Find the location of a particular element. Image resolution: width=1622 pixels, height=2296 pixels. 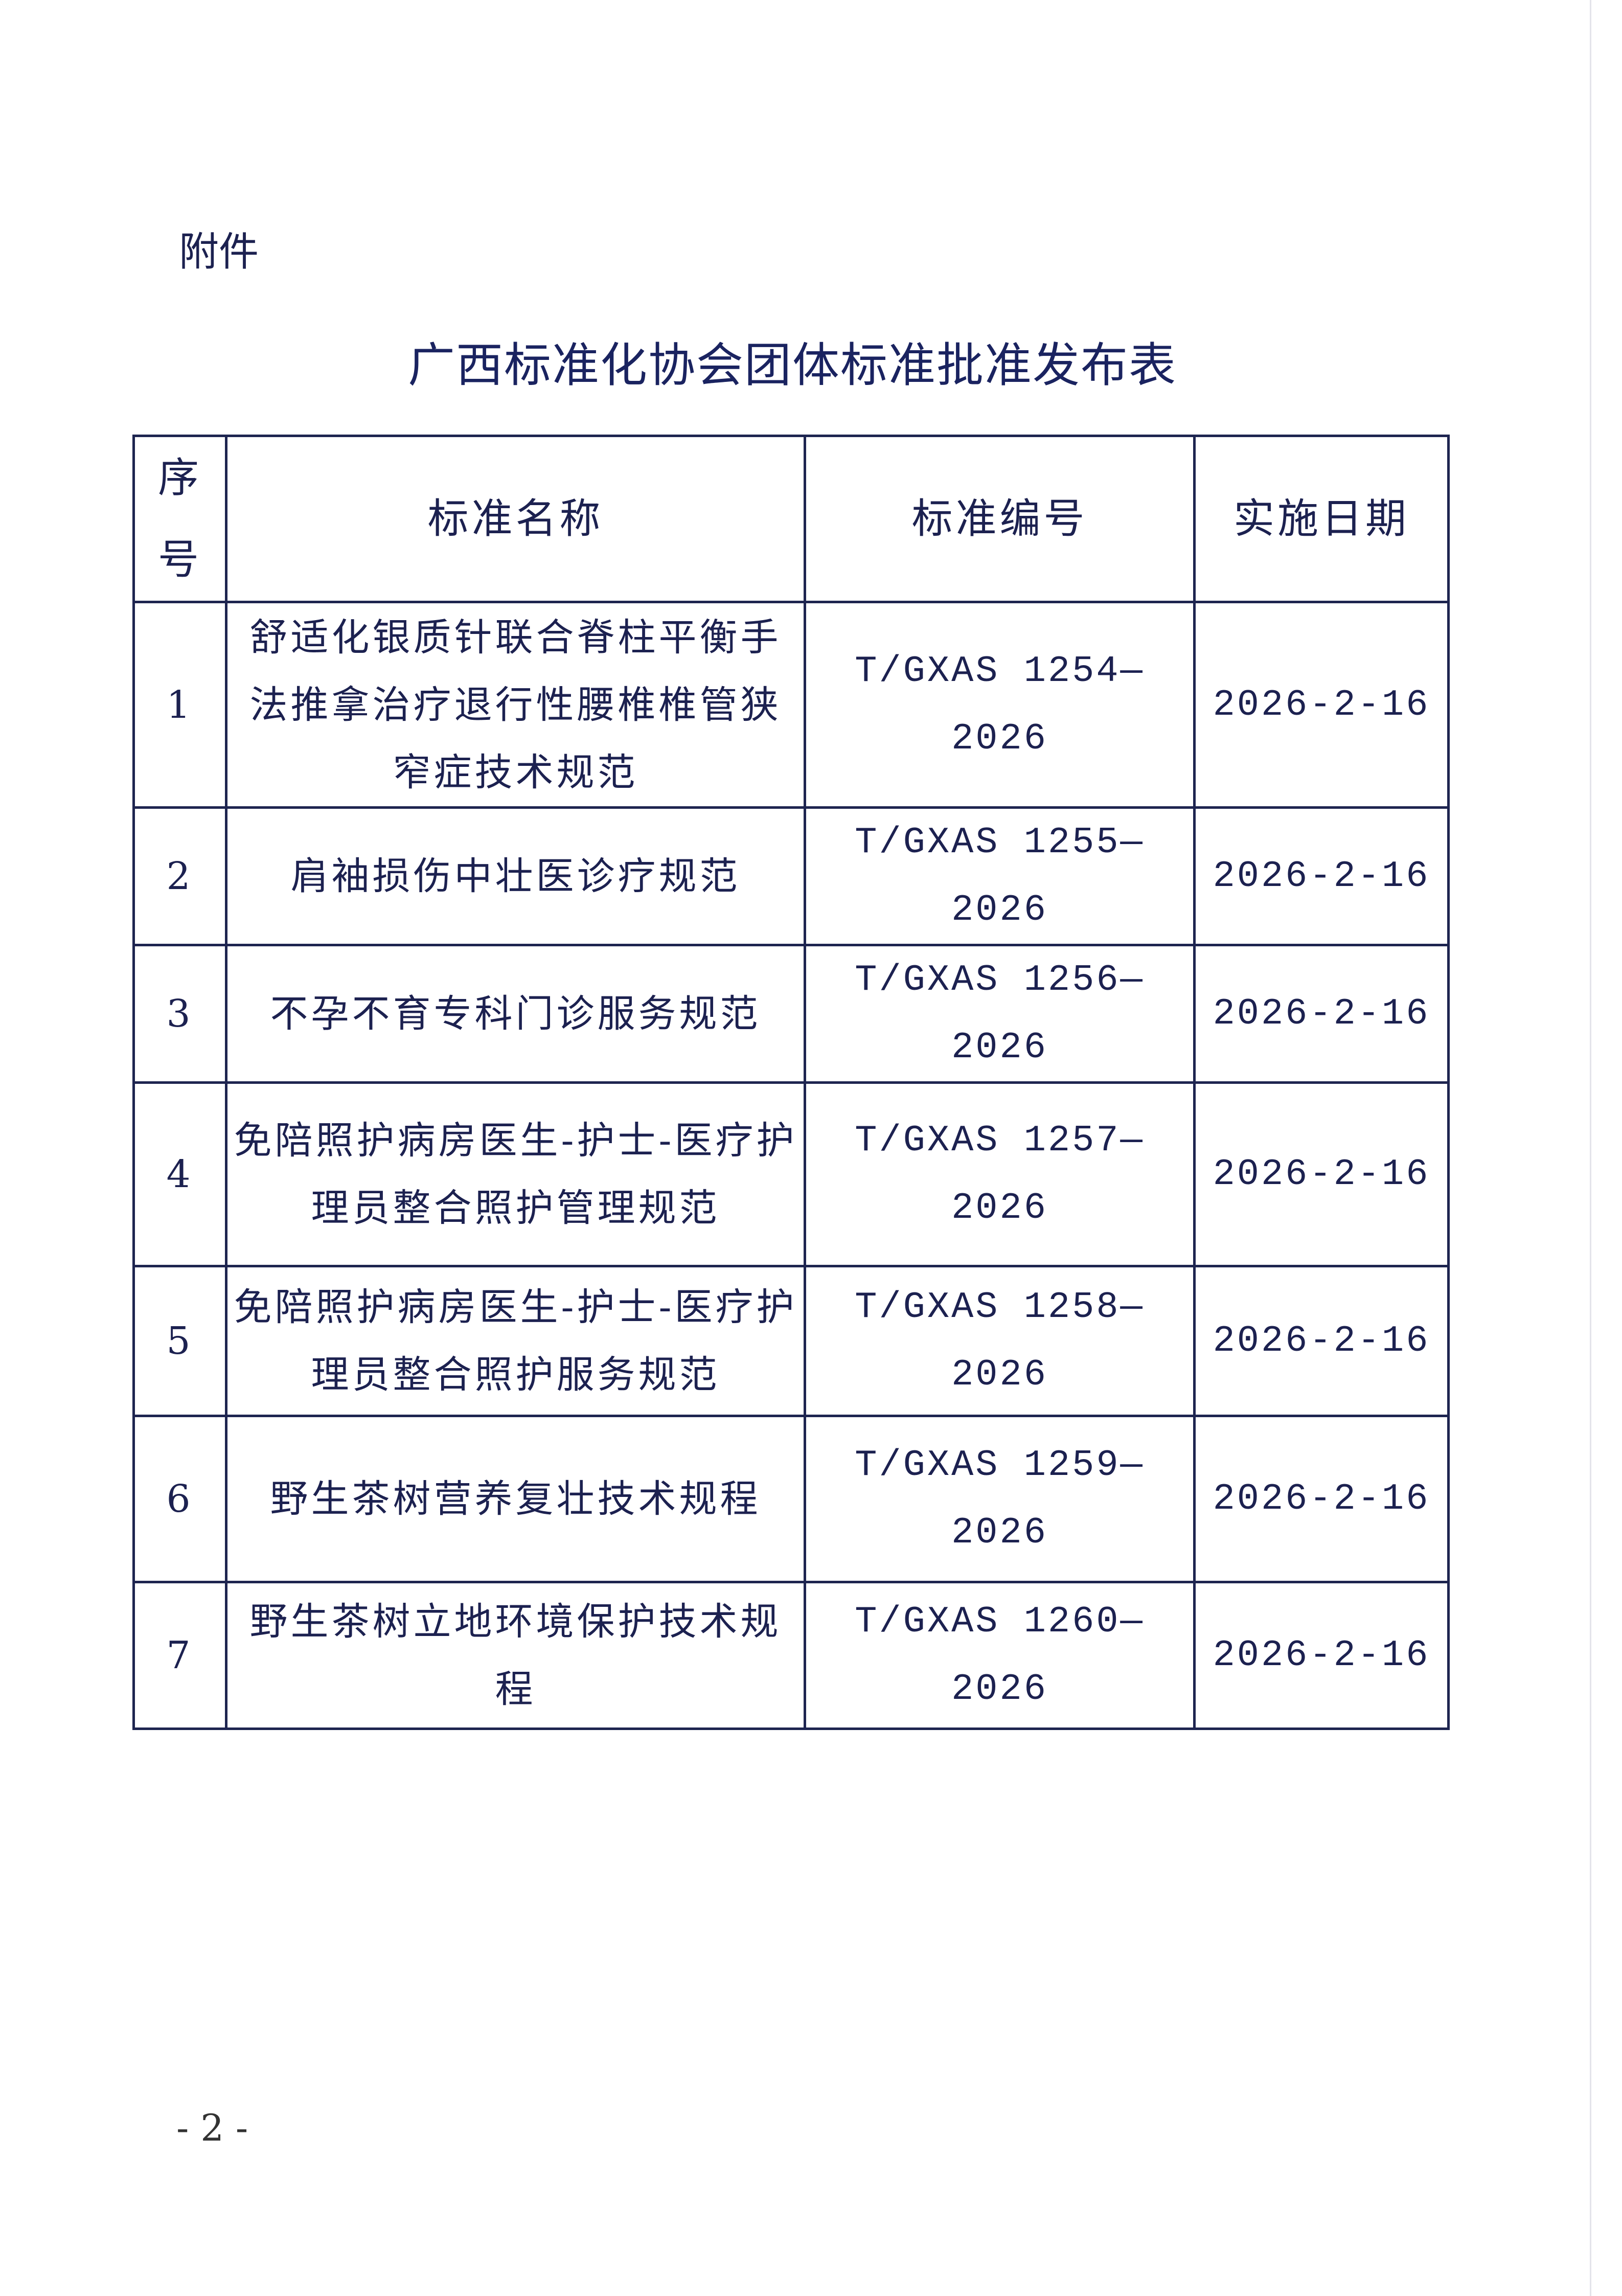

row-code: T/GXAS 1258—2026 is located at coordinates (1000, 1341).